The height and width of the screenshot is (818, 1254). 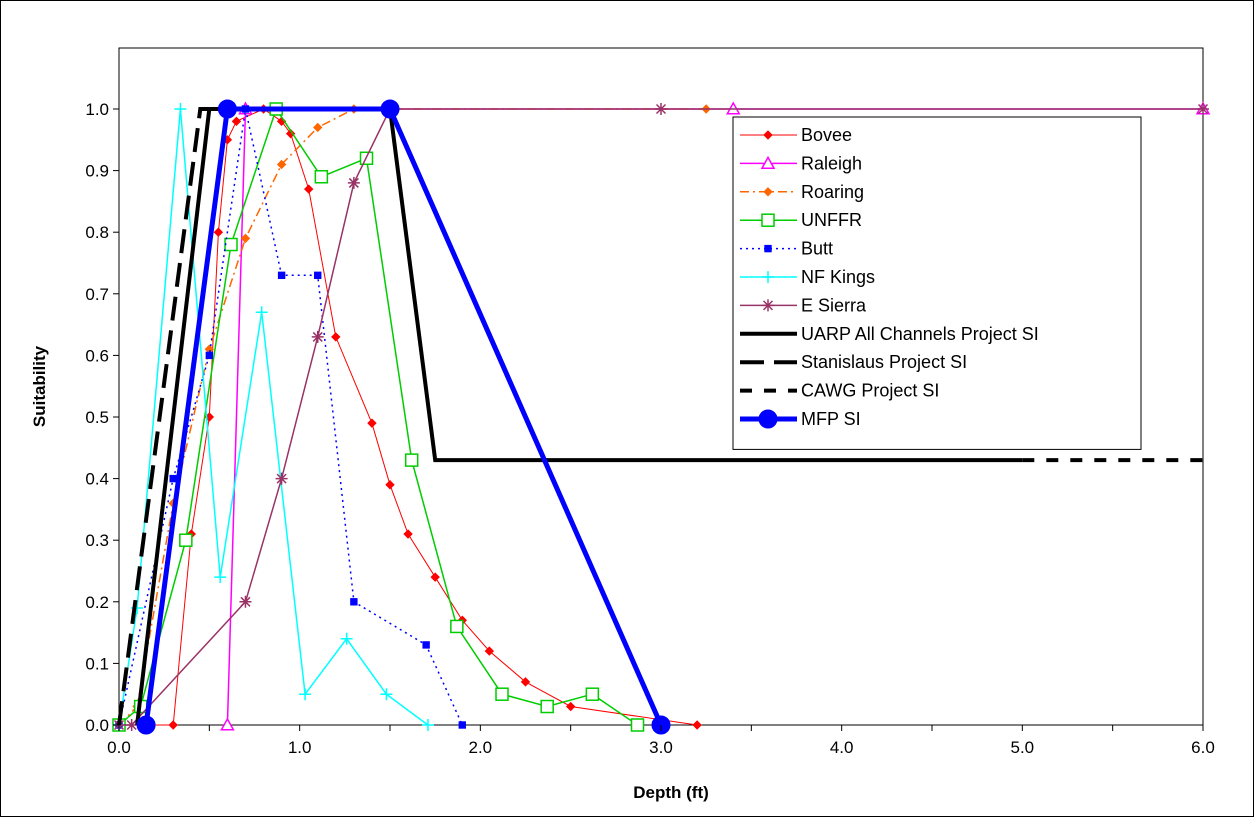 I want to click on y-tick-label: 0.0, so click(x=97, y=725).